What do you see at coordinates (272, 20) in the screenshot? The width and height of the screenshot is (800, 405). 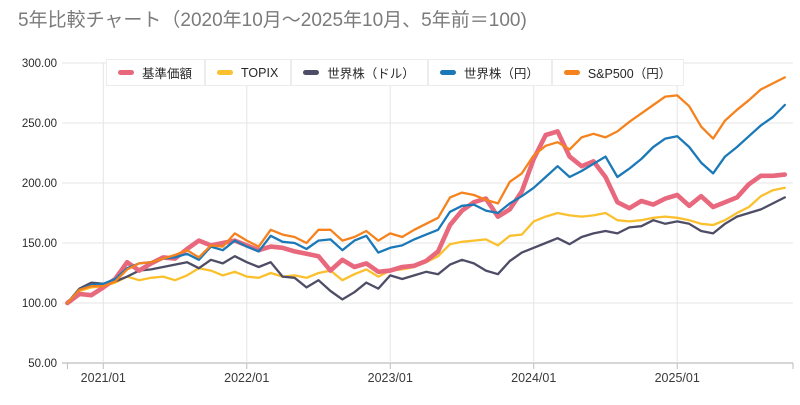 I see `chart-title: 5年比較チャート（2020年10月～2025年10月、5年前＝100)` at bounding box center [272, 20].